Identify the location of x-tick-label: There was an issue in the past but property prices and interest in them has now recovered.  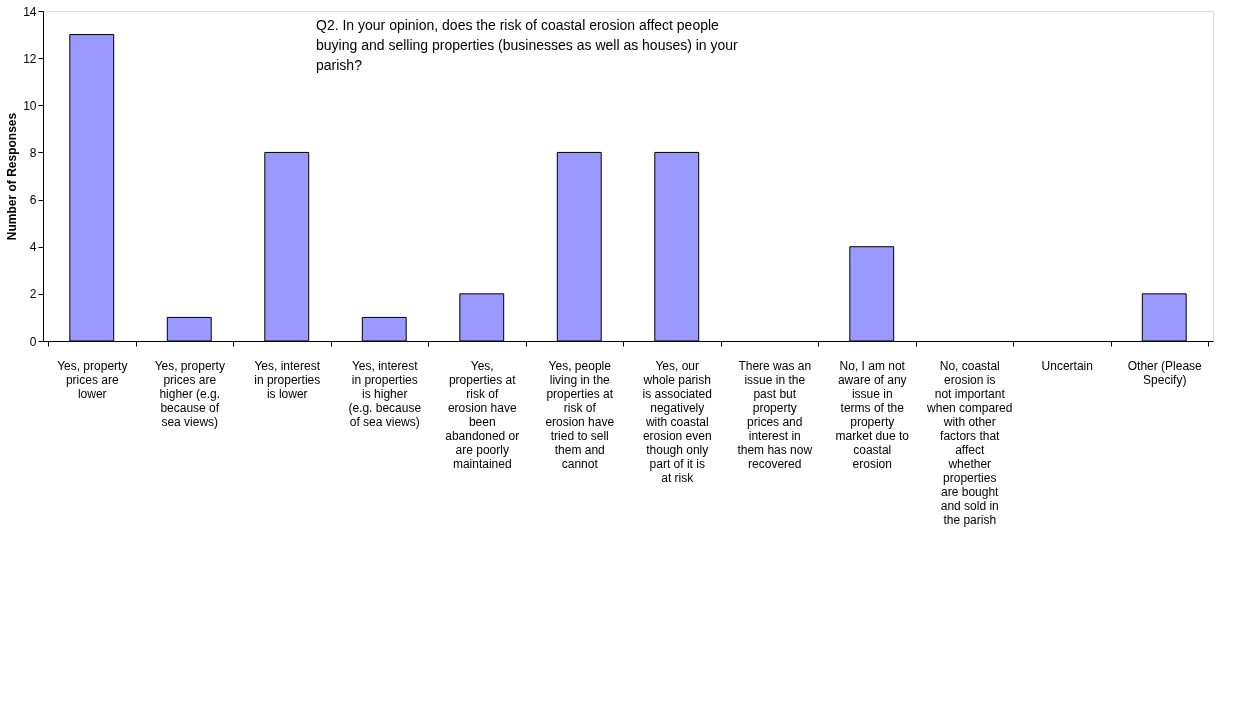
(775, 414).